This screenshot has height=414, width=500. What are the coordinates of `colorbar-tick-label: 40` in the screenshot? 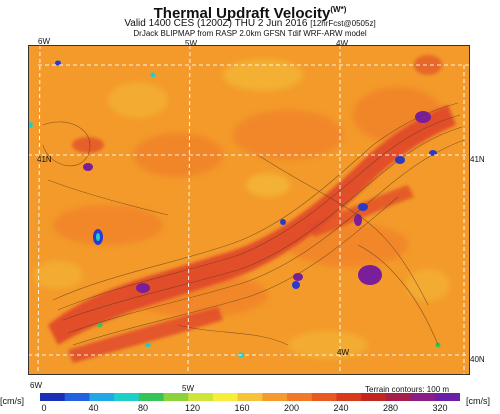 It's located at (93, 408).